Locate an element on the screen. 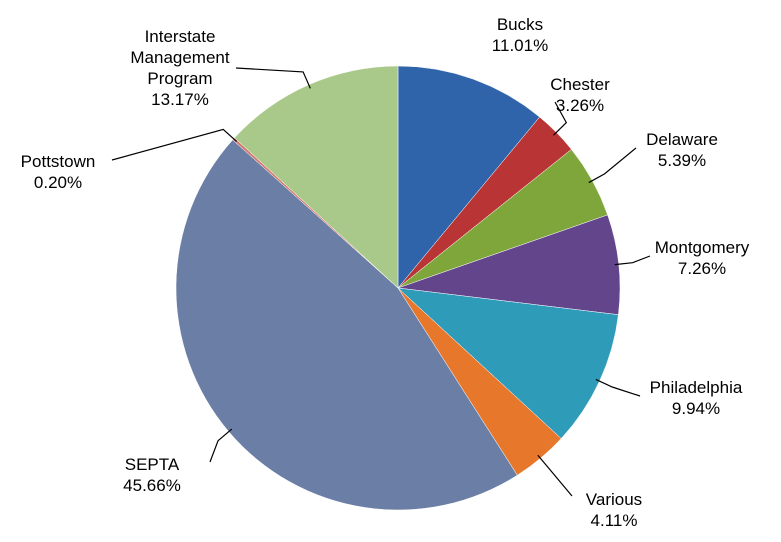 This screenshot has height=542, width=781. category-label: Various is located at coordinates (614, 499).